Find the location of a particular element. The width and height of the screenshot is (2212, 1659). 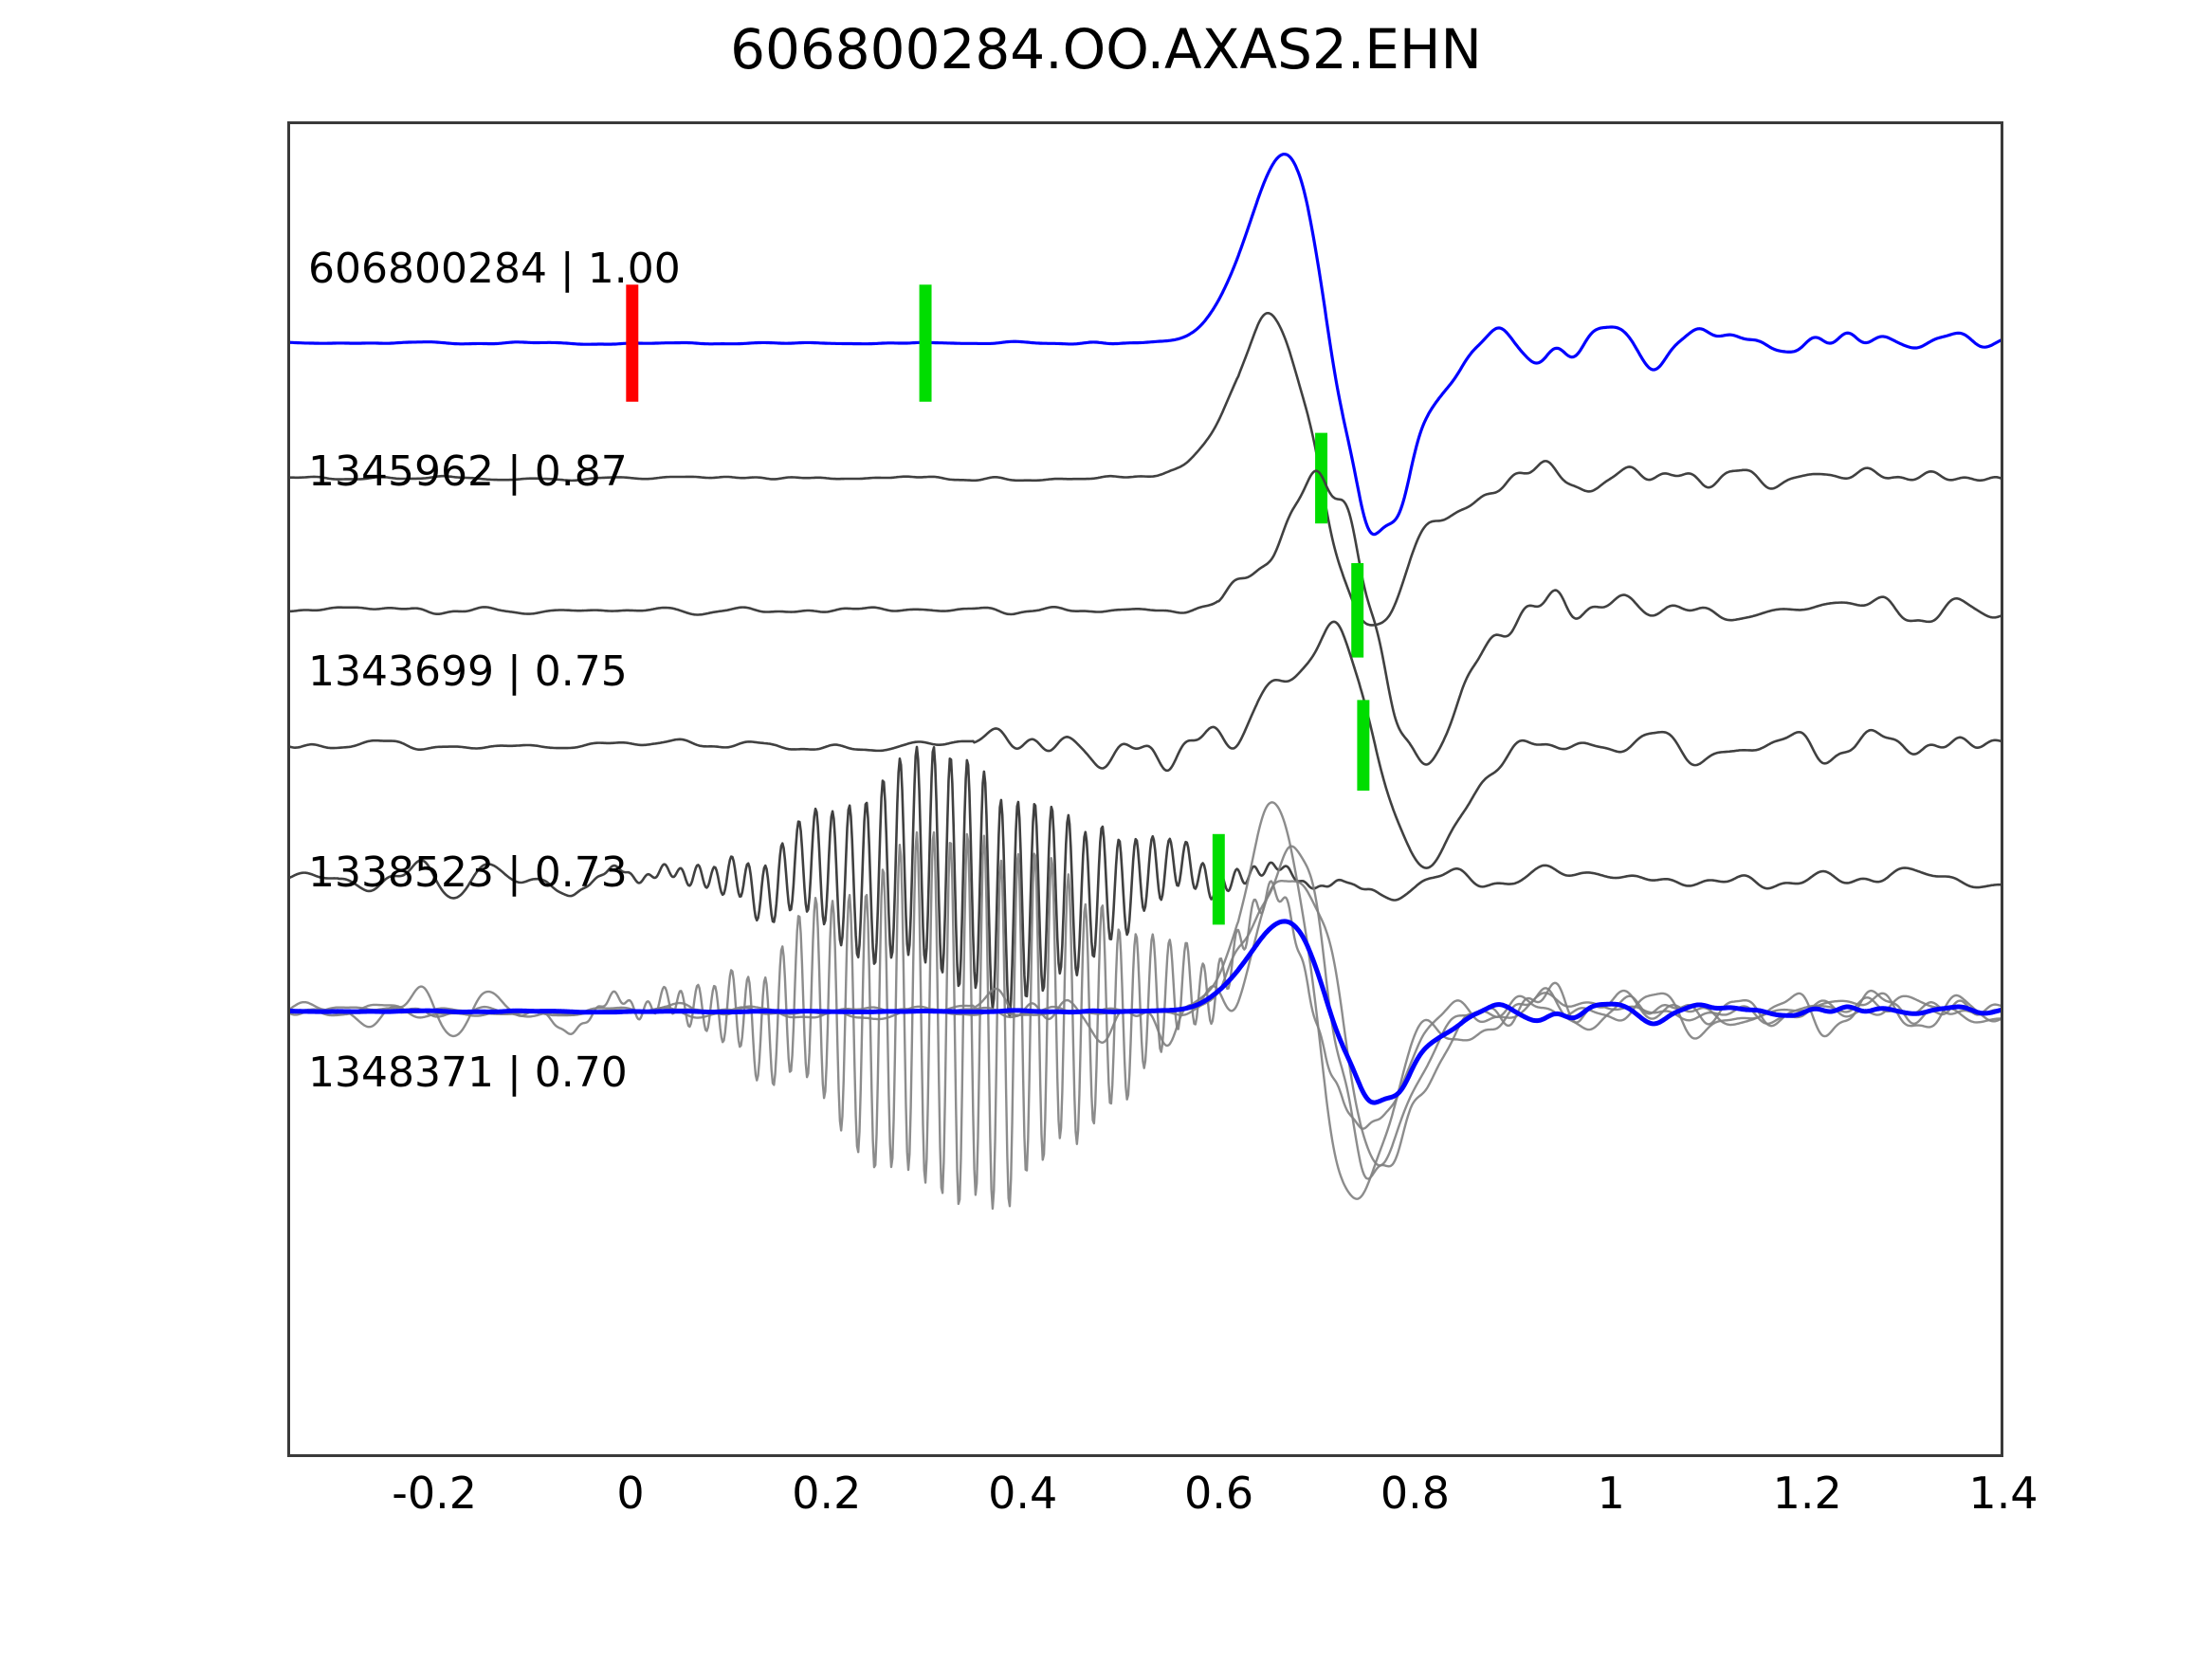

x-tick-label-6: 1 is located at coordinates (1611, 1493).